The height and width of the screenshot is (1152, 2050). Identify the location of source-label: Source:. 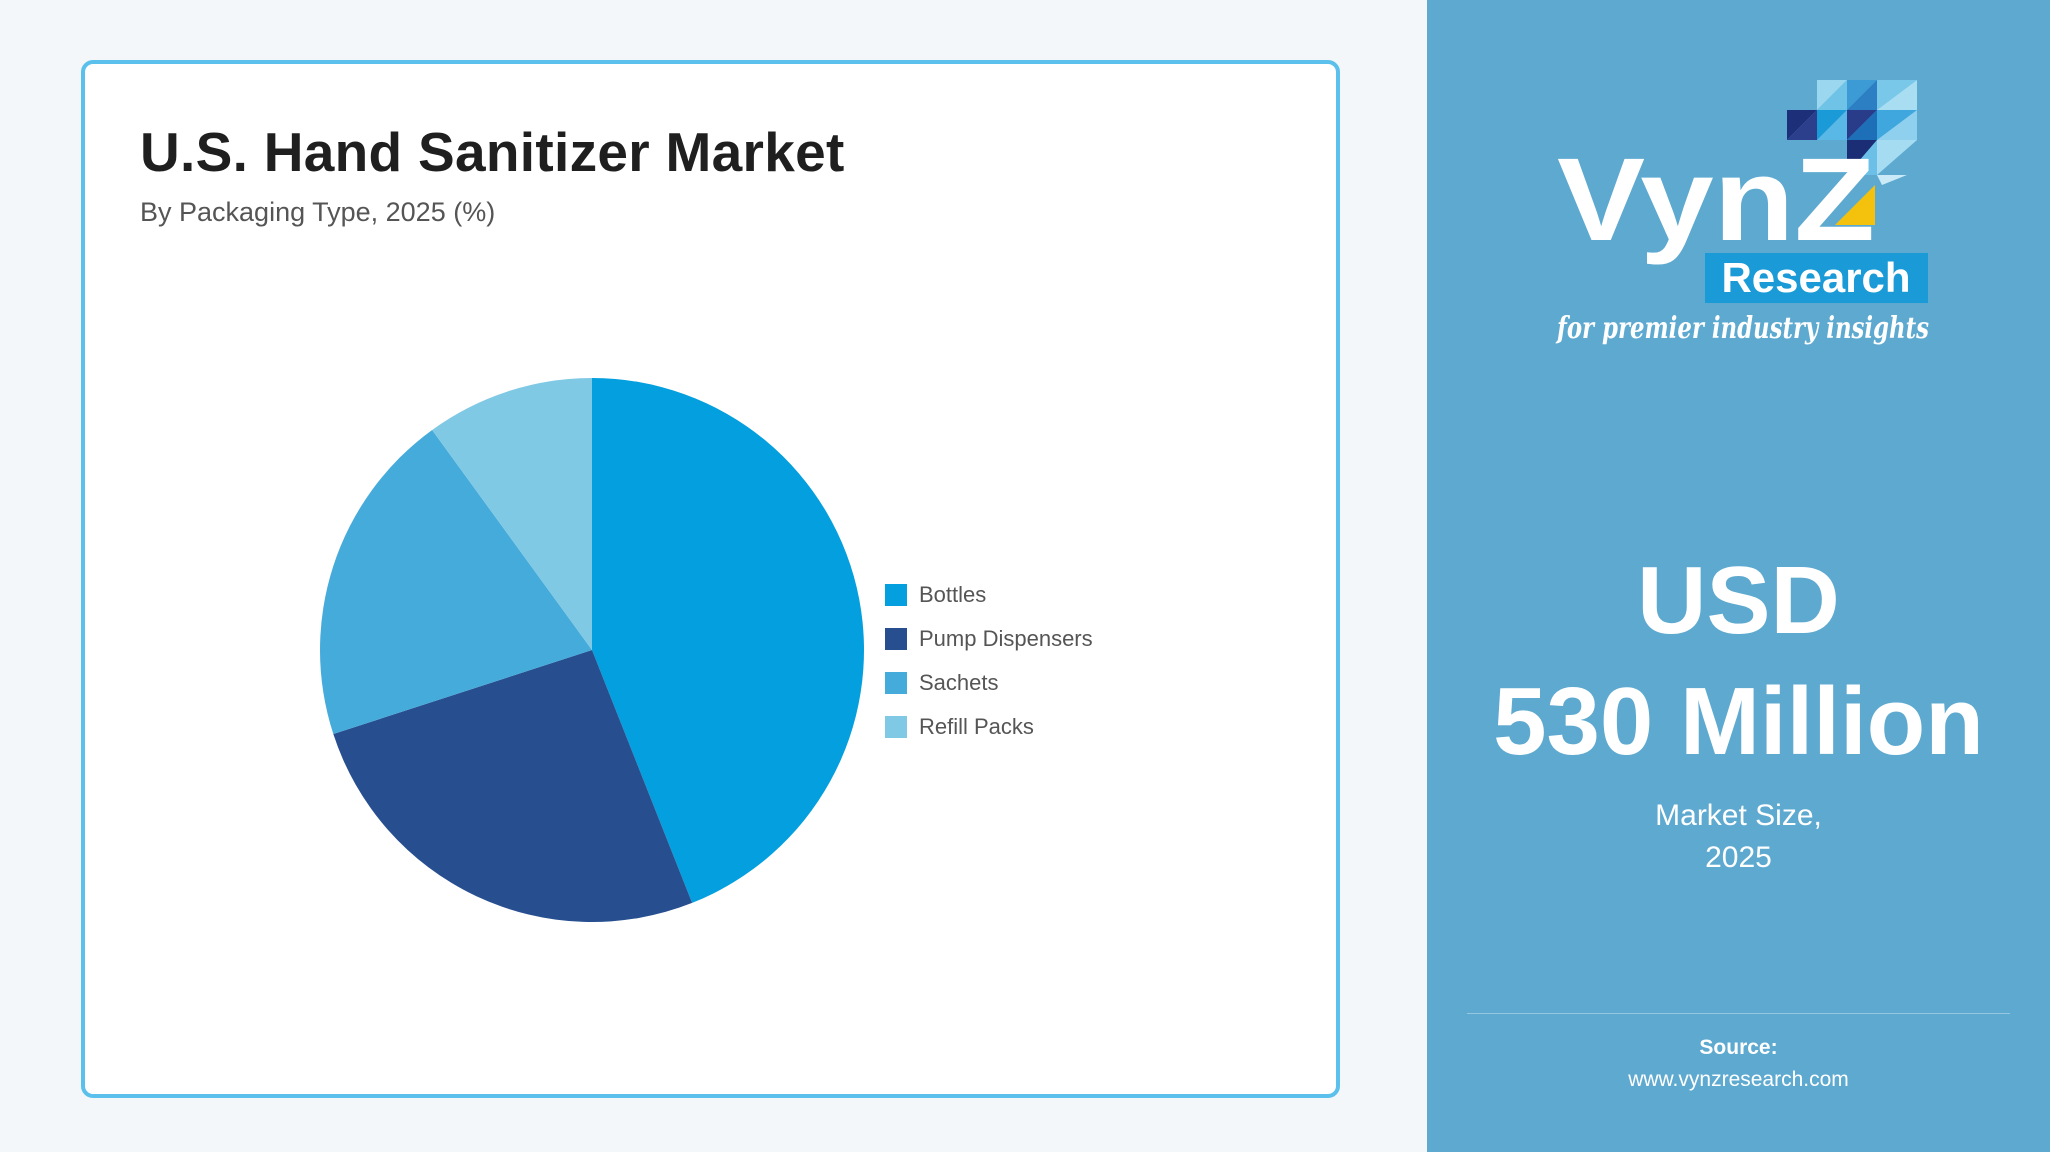
(1738, 1047).